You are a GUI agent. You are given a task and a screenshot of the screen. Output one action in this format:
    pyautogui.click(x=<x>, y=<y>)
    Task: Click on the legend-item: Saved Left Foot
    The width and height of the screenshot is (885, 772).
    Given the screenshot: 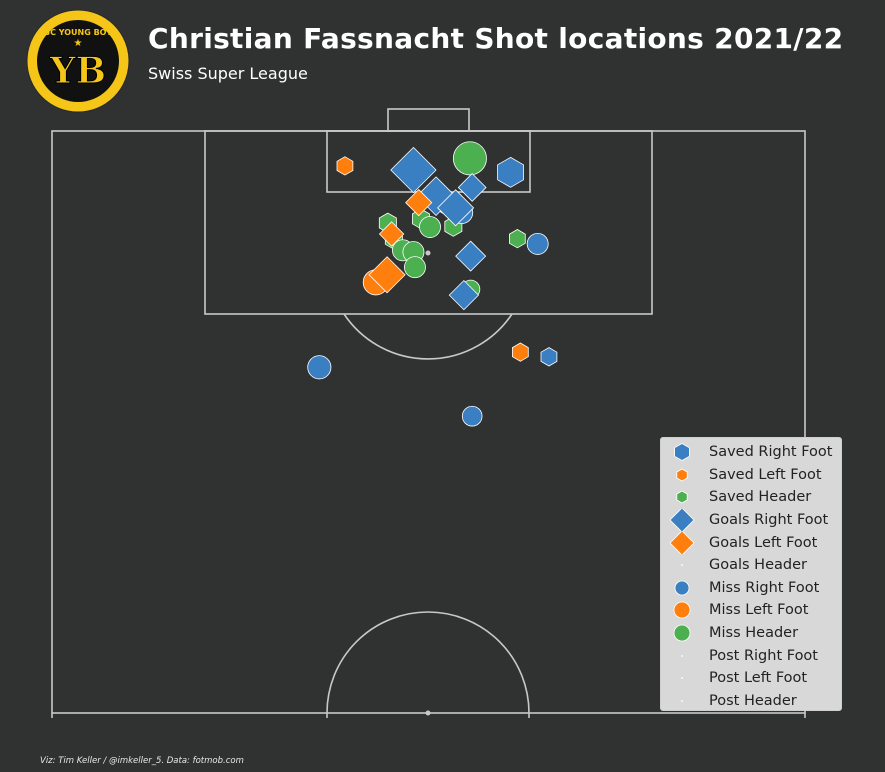 What is the action you would take?
    pyautogui.click(x=751, y=475)
    